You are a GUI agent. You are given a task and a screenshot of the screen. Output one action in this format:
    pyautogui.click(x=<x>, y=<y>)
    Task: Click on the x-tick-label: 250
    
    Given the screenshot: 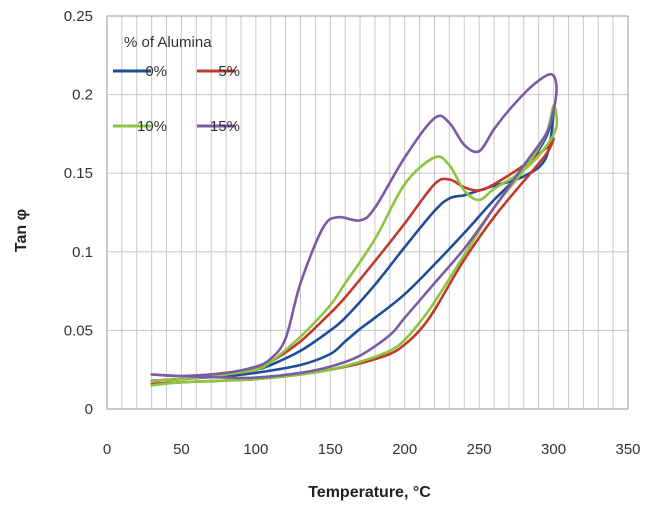 What is the action you would take?
    pyautogui.click(x=479, y=449)
    